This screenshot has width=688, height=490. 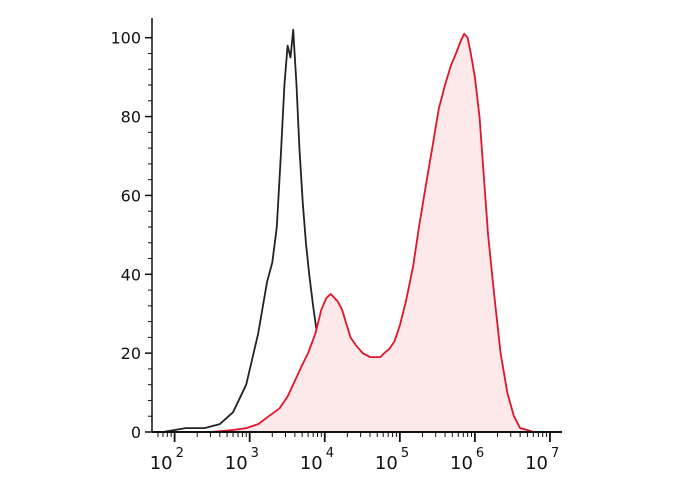 I want to click on y-tick-label: 20, so click(x=131, y=353).